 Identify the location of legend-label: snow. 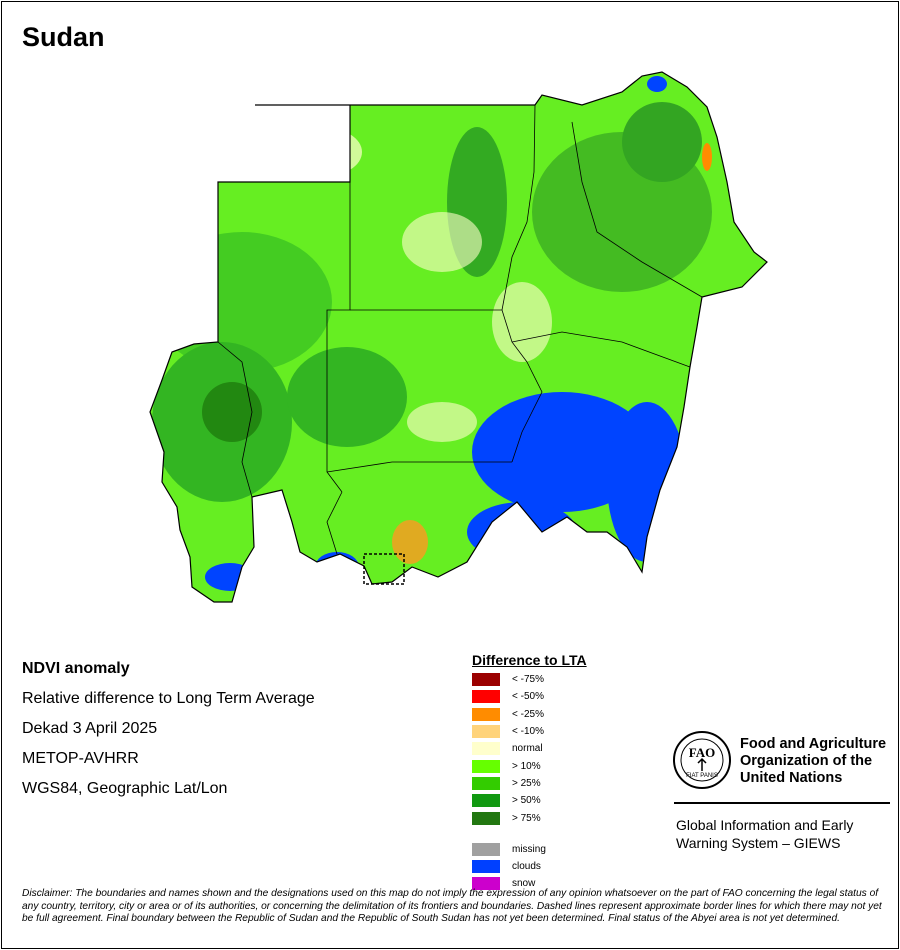
(524, 884).